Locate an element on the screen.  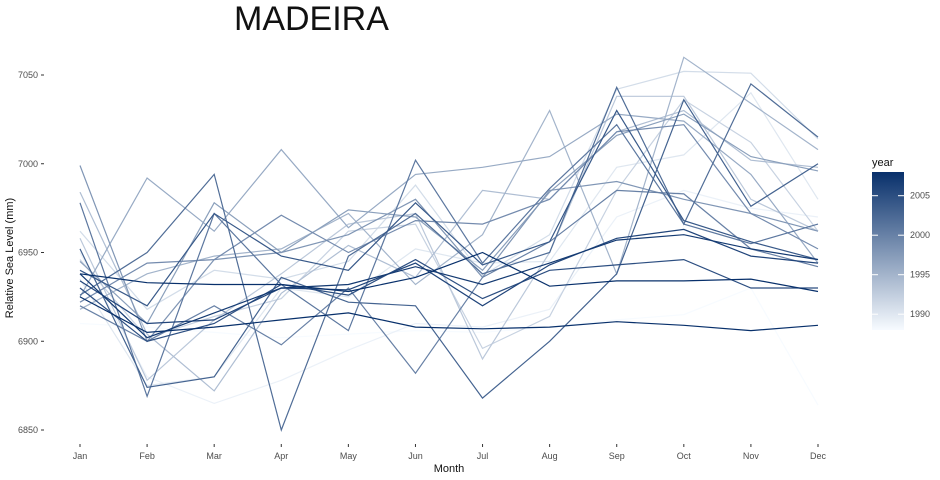
x-tick-label: Sep is located at coordinates (617, 456).